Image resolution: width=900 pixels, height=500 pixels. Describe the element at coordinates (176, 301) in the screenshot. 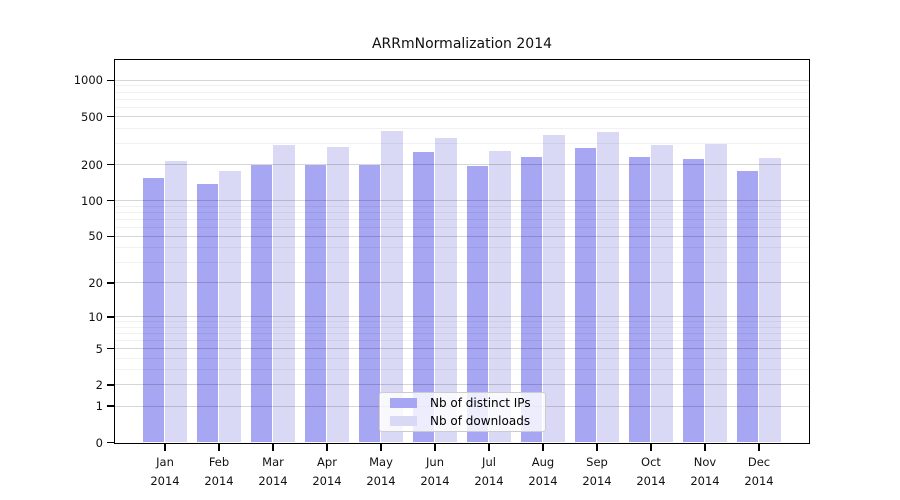

I see `bar-downloads-jan` at that location.